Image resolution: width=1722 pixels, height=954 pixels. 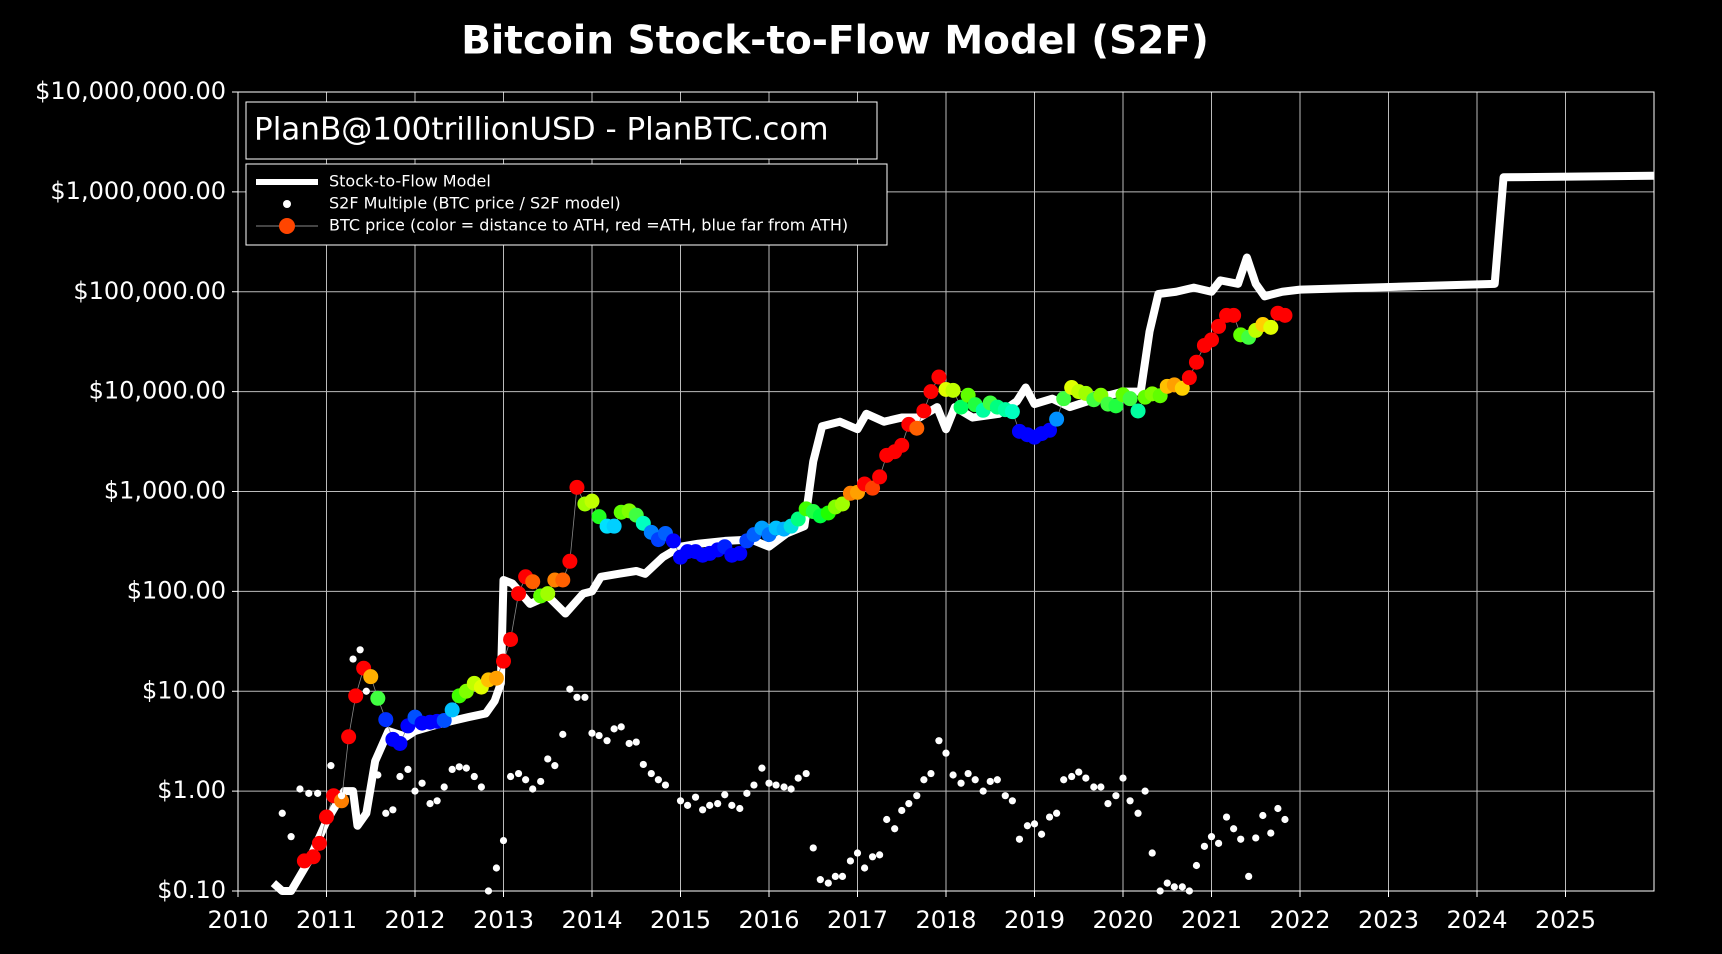 I want to click on y-tick-label: $100.00, so click(x=176, y=590).